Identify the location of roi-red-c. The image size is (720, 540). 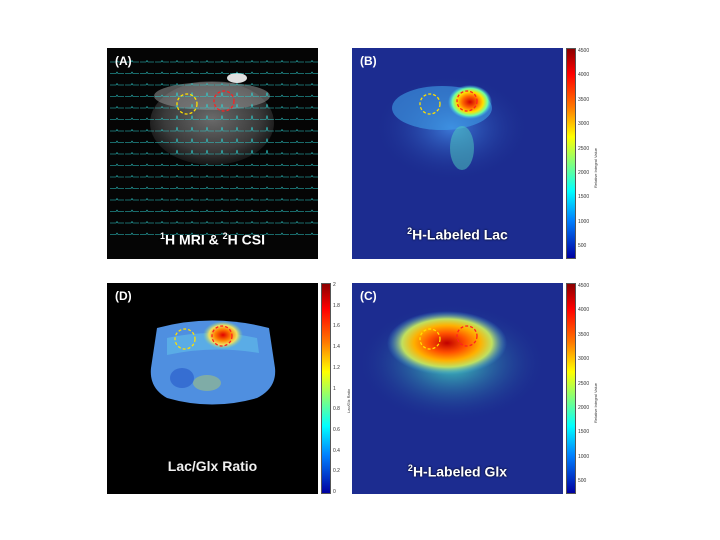
(467, 336).